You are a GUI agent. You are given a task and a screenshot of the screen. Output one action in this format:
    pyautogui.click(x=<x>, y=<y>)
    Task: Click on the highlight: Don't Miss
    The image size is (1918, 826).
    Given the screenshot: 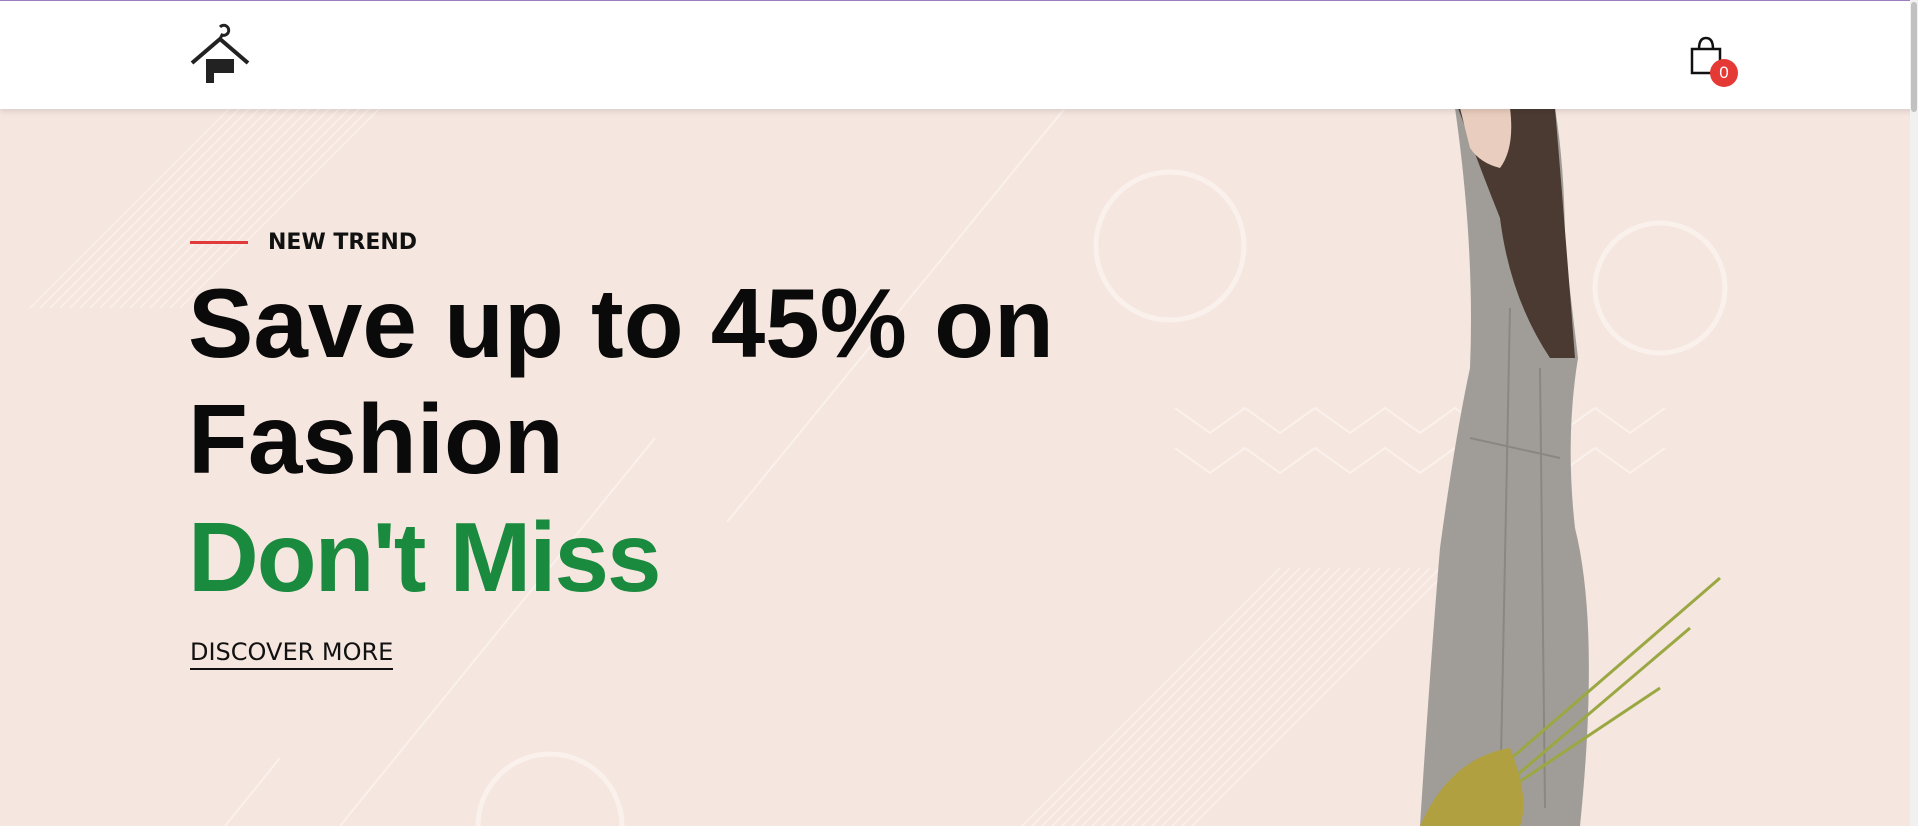 What is the action you would take?
    pyautogui.click(x=425, y=557)
    